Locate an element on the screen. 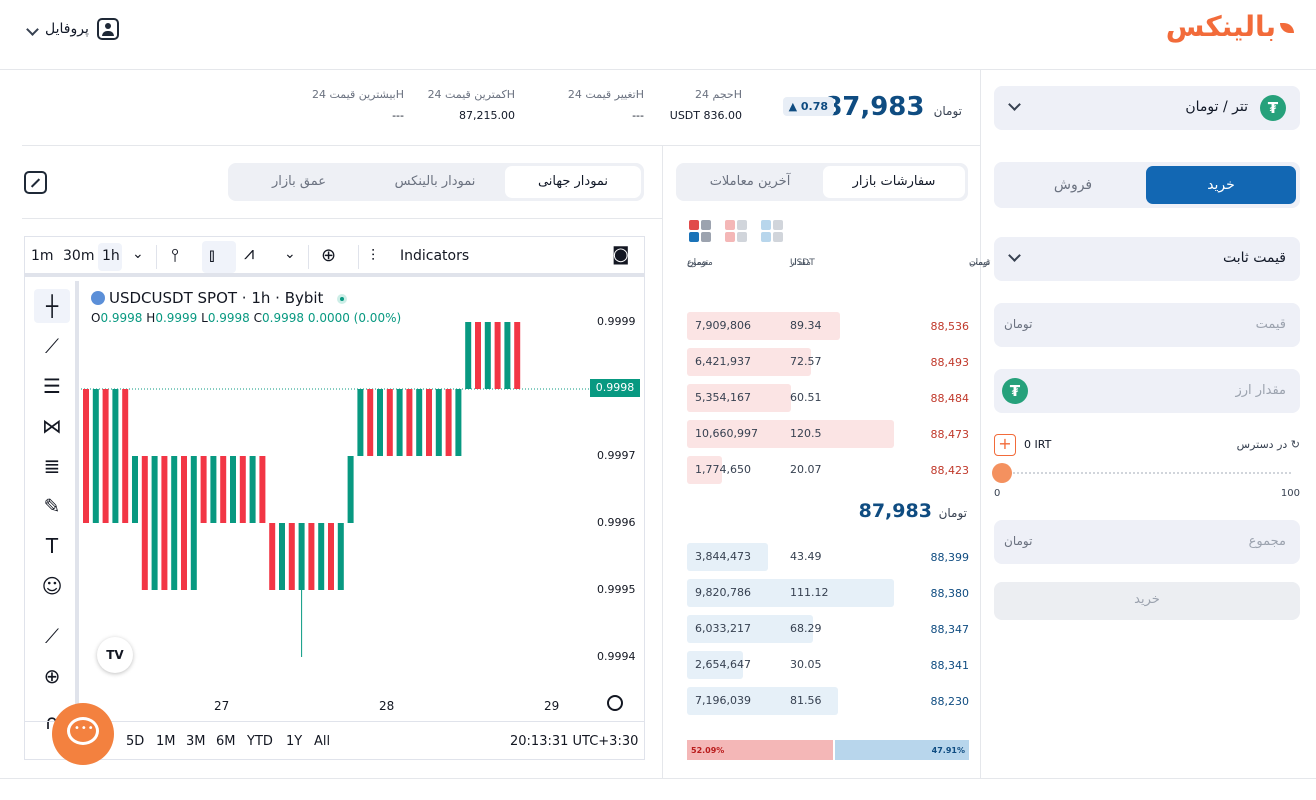 This screenshot has height=800, width=1316. amount-slider-handle is located at coordinates (1002, 473).